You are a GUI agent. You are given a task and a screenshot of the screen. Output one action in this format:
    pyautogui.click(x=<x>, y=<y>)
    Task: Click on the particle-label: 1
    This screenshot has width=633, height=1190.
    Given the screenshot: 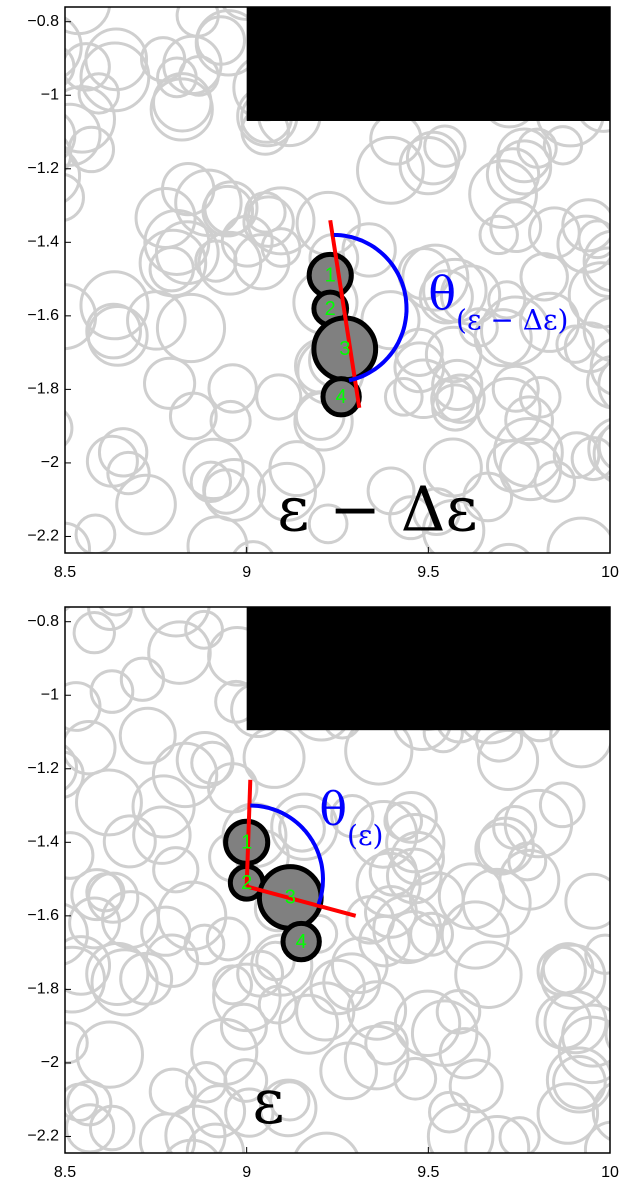 What is the action you would take?
    pyautogui.click(x=246, y=843)
    